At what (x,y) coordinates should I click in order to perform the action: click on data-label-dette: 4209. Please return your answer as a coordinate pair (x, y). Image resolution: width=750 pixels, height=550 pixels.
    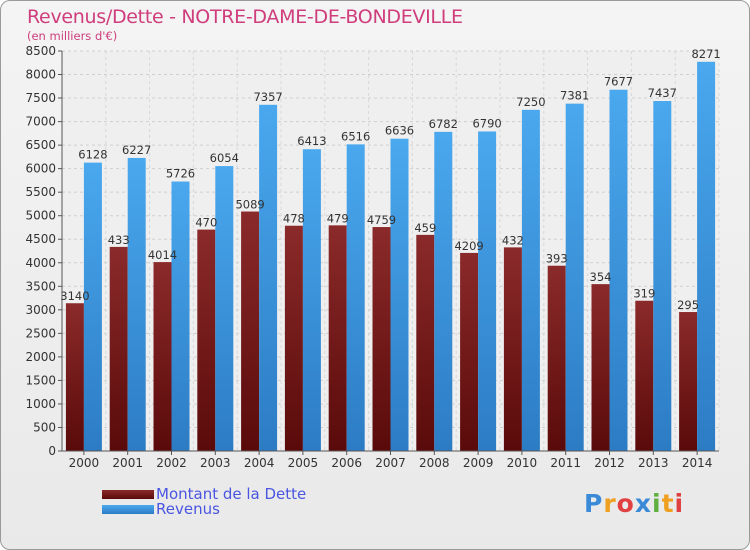
    Looking at the image, I should click on (468, 246).